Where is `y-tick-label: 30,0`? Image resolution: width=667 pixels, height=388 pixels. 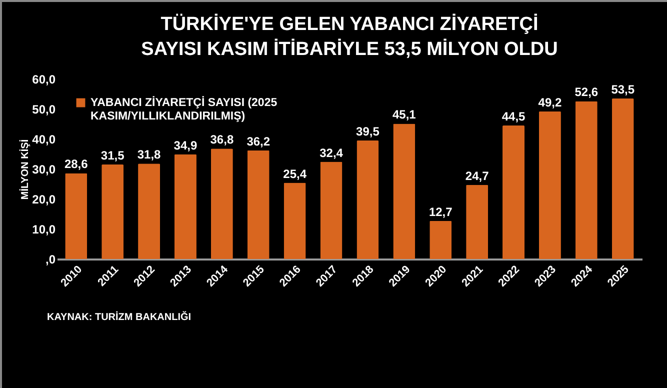 y-tick-label: 30,0 is located at coordinates (44, 169).